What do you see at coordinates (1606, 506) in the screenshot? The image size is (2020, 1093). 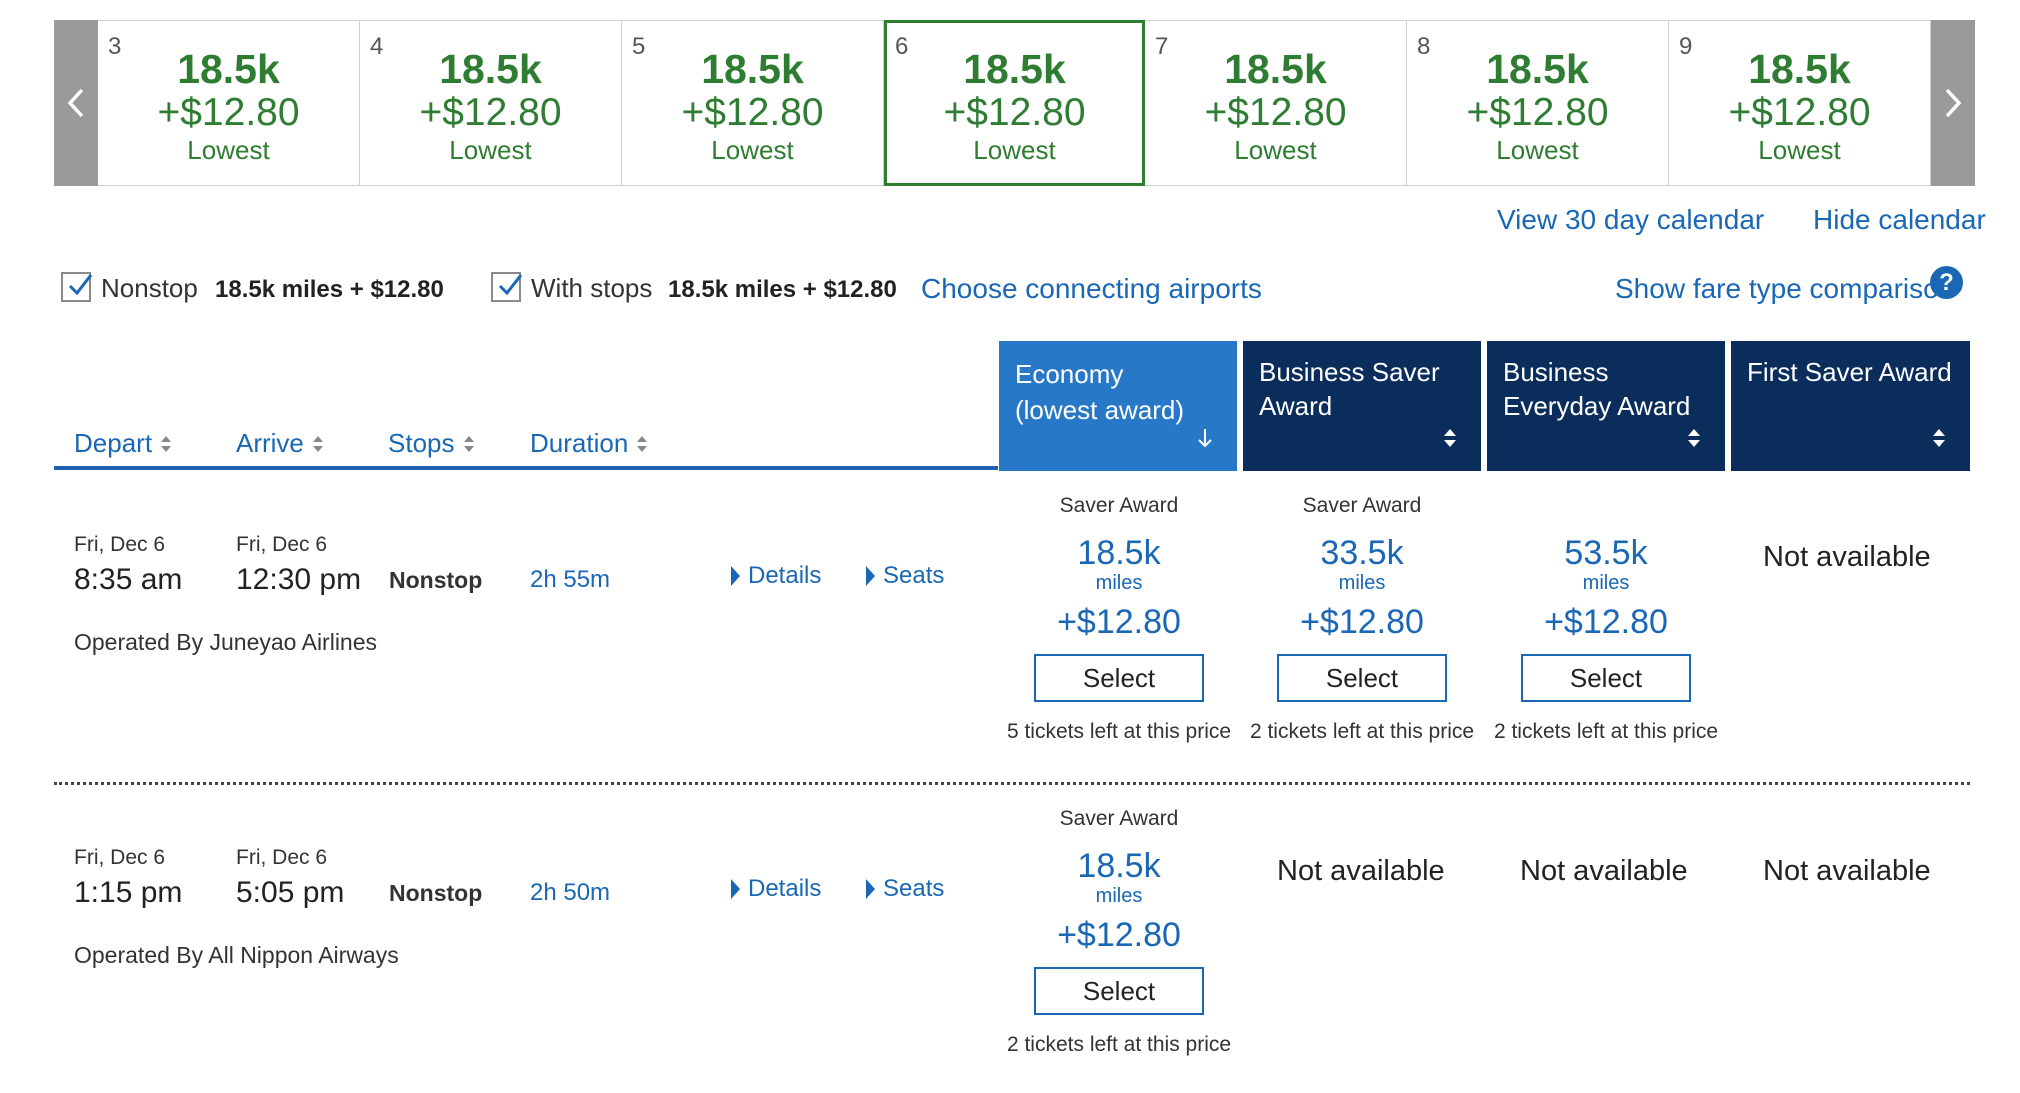 I see `fare-type` at bounding box center [1606, 506].